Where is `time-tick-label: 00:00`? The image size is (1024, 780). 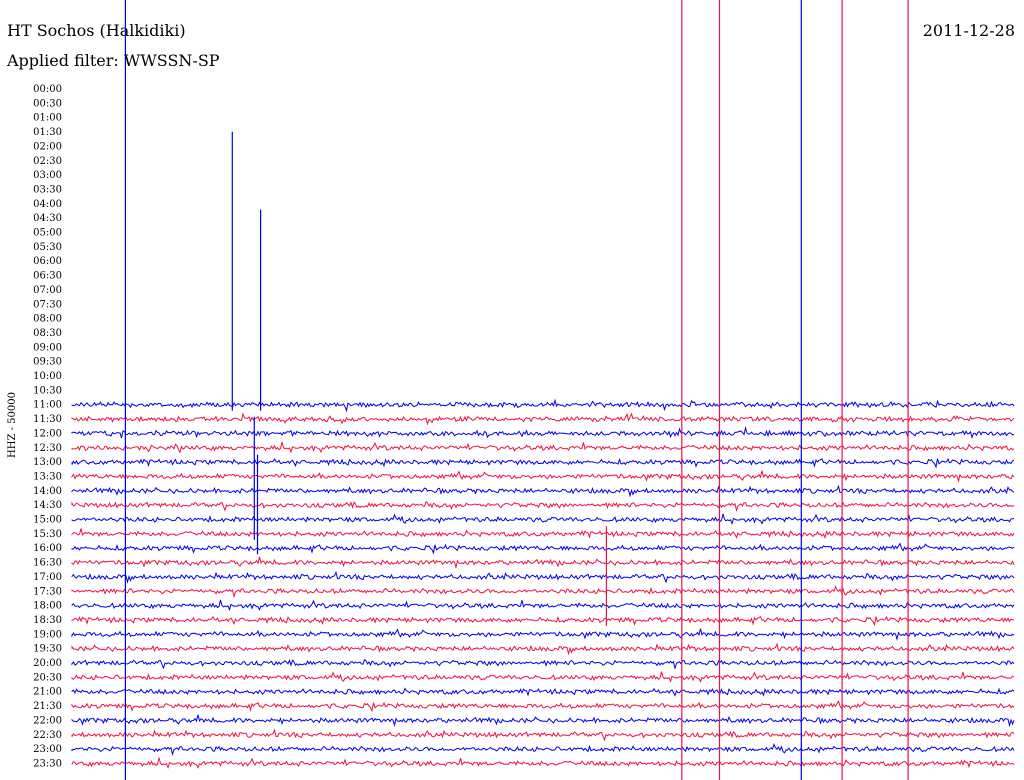
time-tick-label: 00:00 is located at coordinates (47, 89).